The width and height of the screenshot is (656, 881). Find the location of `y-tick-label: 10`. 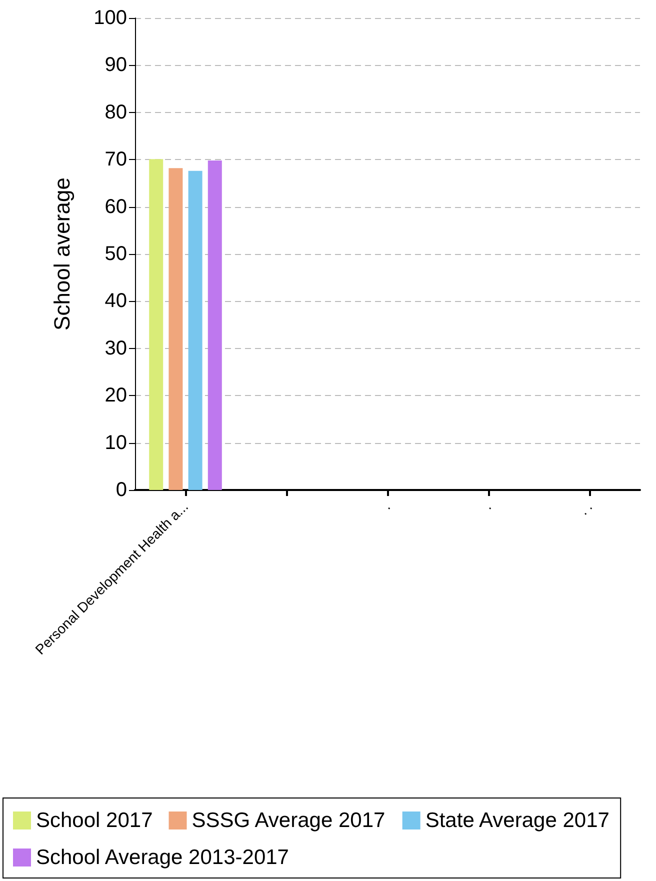

y-tick-label: 10 is located at coordinates (115, 443).